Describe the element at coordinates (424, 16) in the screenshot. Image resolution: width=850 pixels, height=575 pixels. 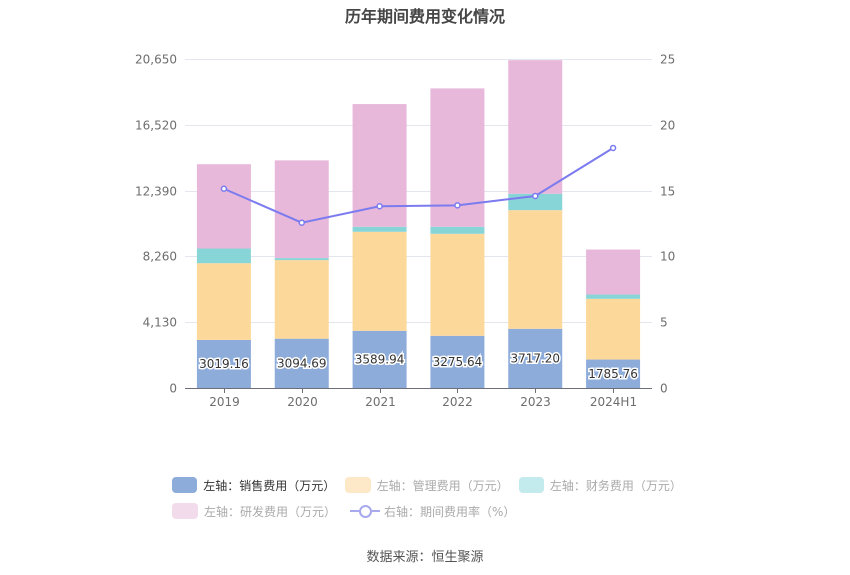
I see `chart-title: 历年期间费用变化情况` at that location.